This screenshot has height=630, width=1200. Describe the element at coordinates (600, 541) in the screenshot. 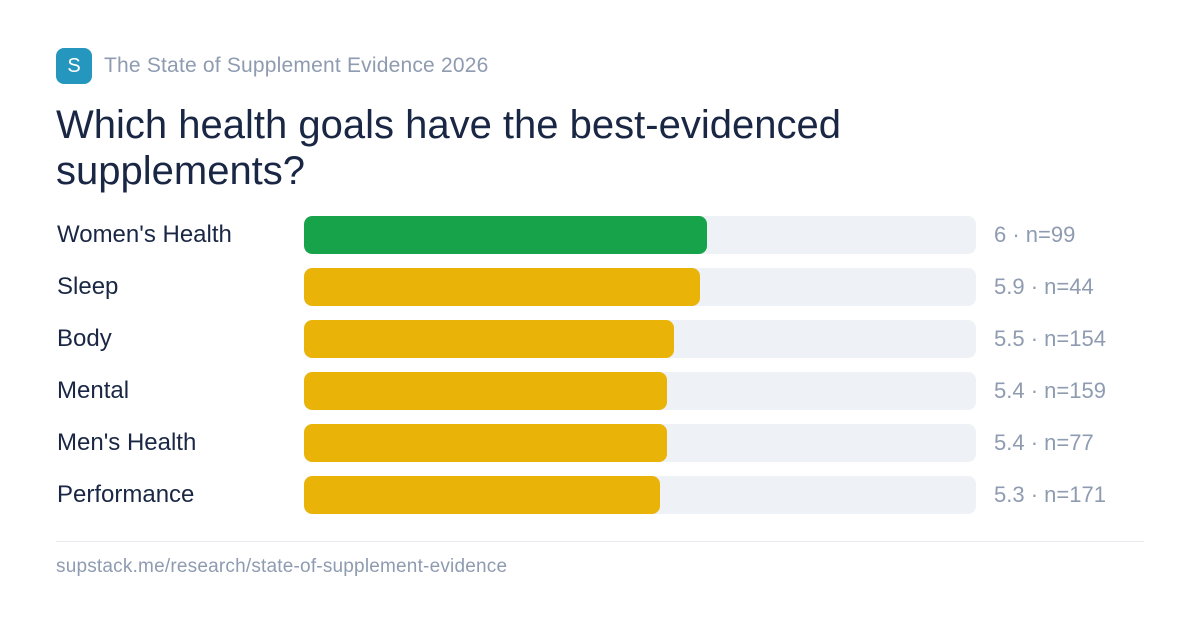

I see `footer-divider` at that location.